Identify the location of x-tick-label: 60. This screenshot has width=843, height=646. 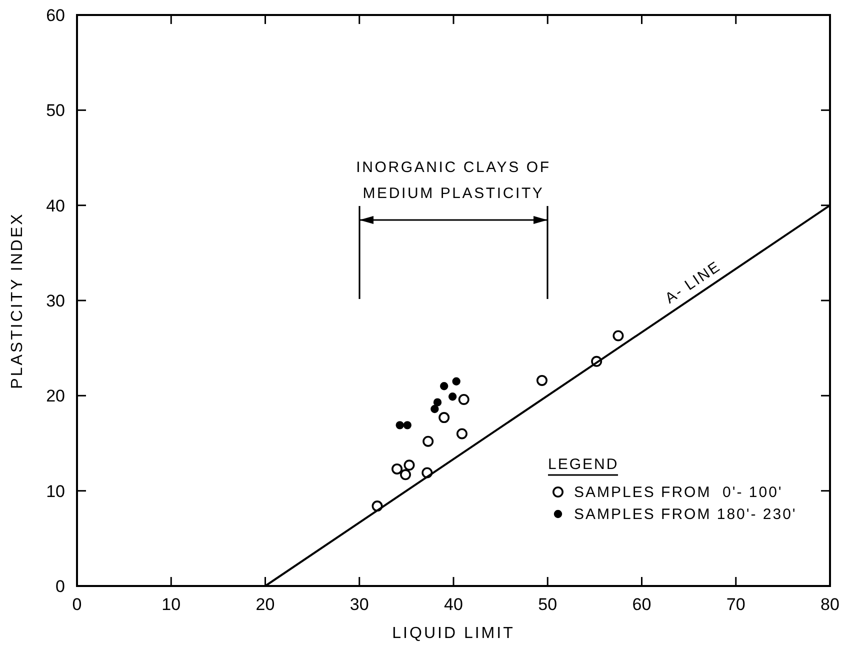
(642, 604).